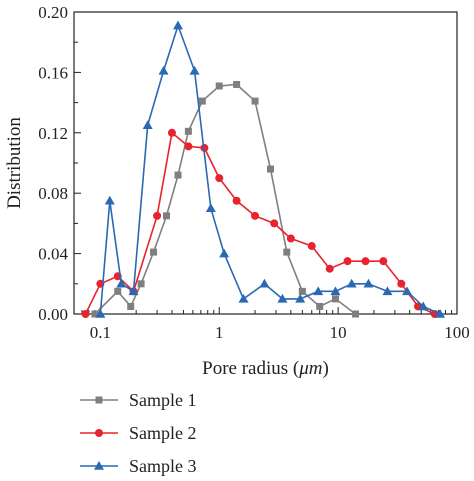 Image resolution: width=474 pixels, height=481 pixels. I want to click on x-axis-label: Pore radius (μm), so click(265, 368).